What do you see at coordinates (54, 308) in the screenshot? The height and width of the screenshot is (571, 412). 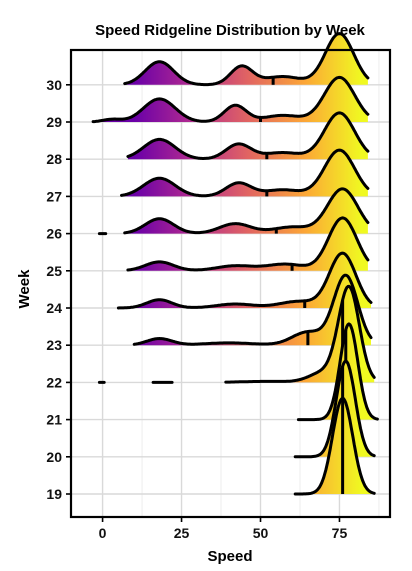 I see `y-tick-label: 24` at bounding box center [54, 308].